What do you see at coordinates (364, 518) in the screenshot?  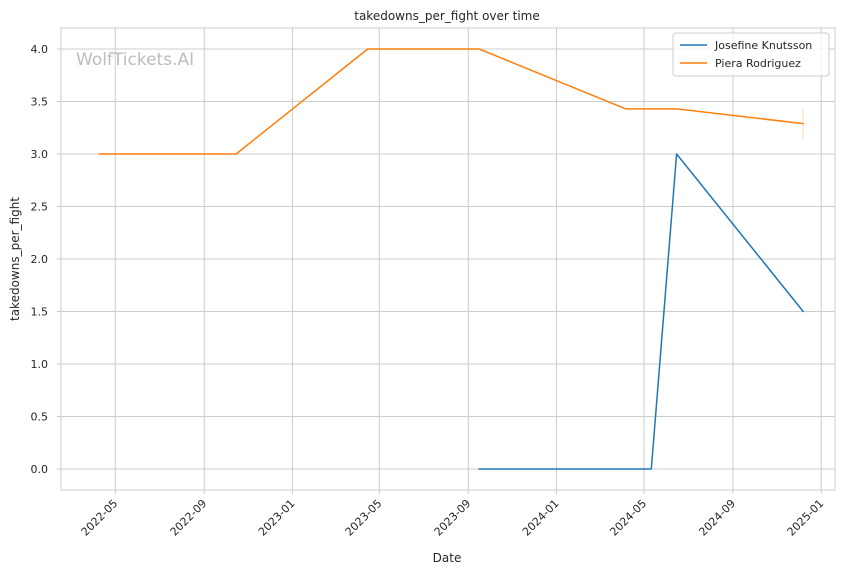 I see `x-tick-label: 2023-05` at bounding box center [364, 518].